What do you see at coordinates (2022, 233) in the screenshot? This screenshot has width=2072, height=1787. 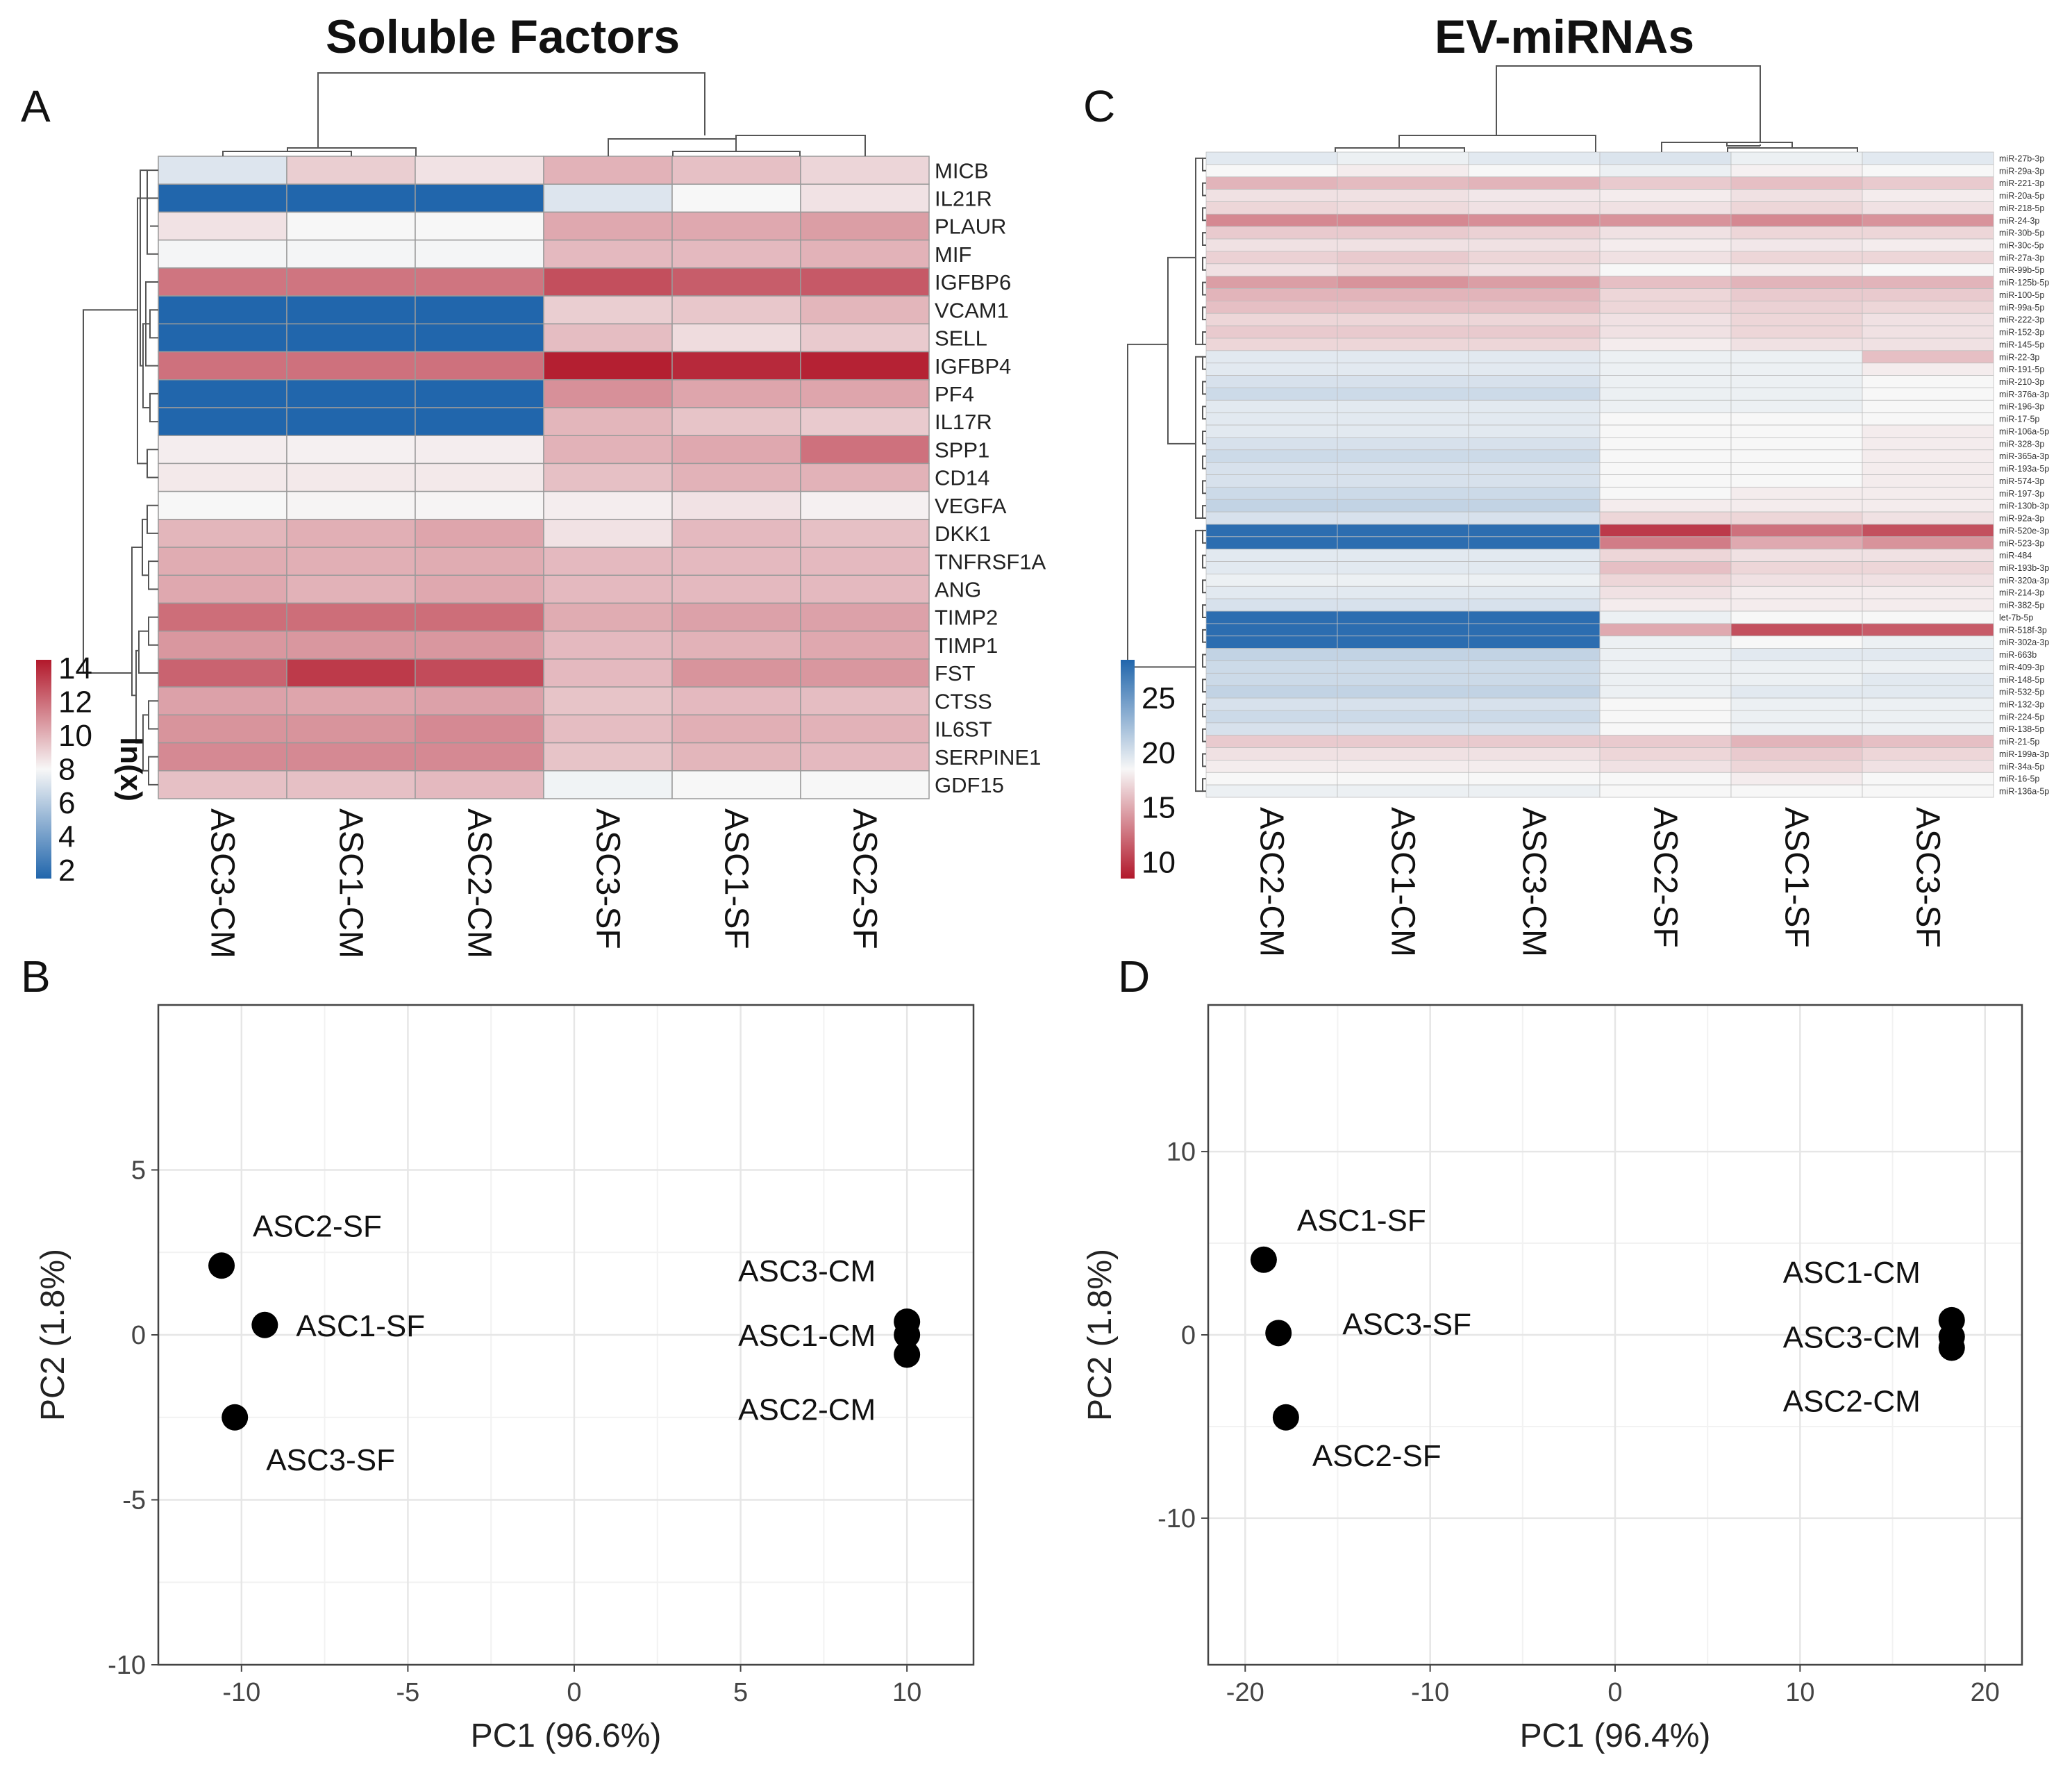 I see `row-label: miR-30b-5p` at bounding box center [2022, 233].